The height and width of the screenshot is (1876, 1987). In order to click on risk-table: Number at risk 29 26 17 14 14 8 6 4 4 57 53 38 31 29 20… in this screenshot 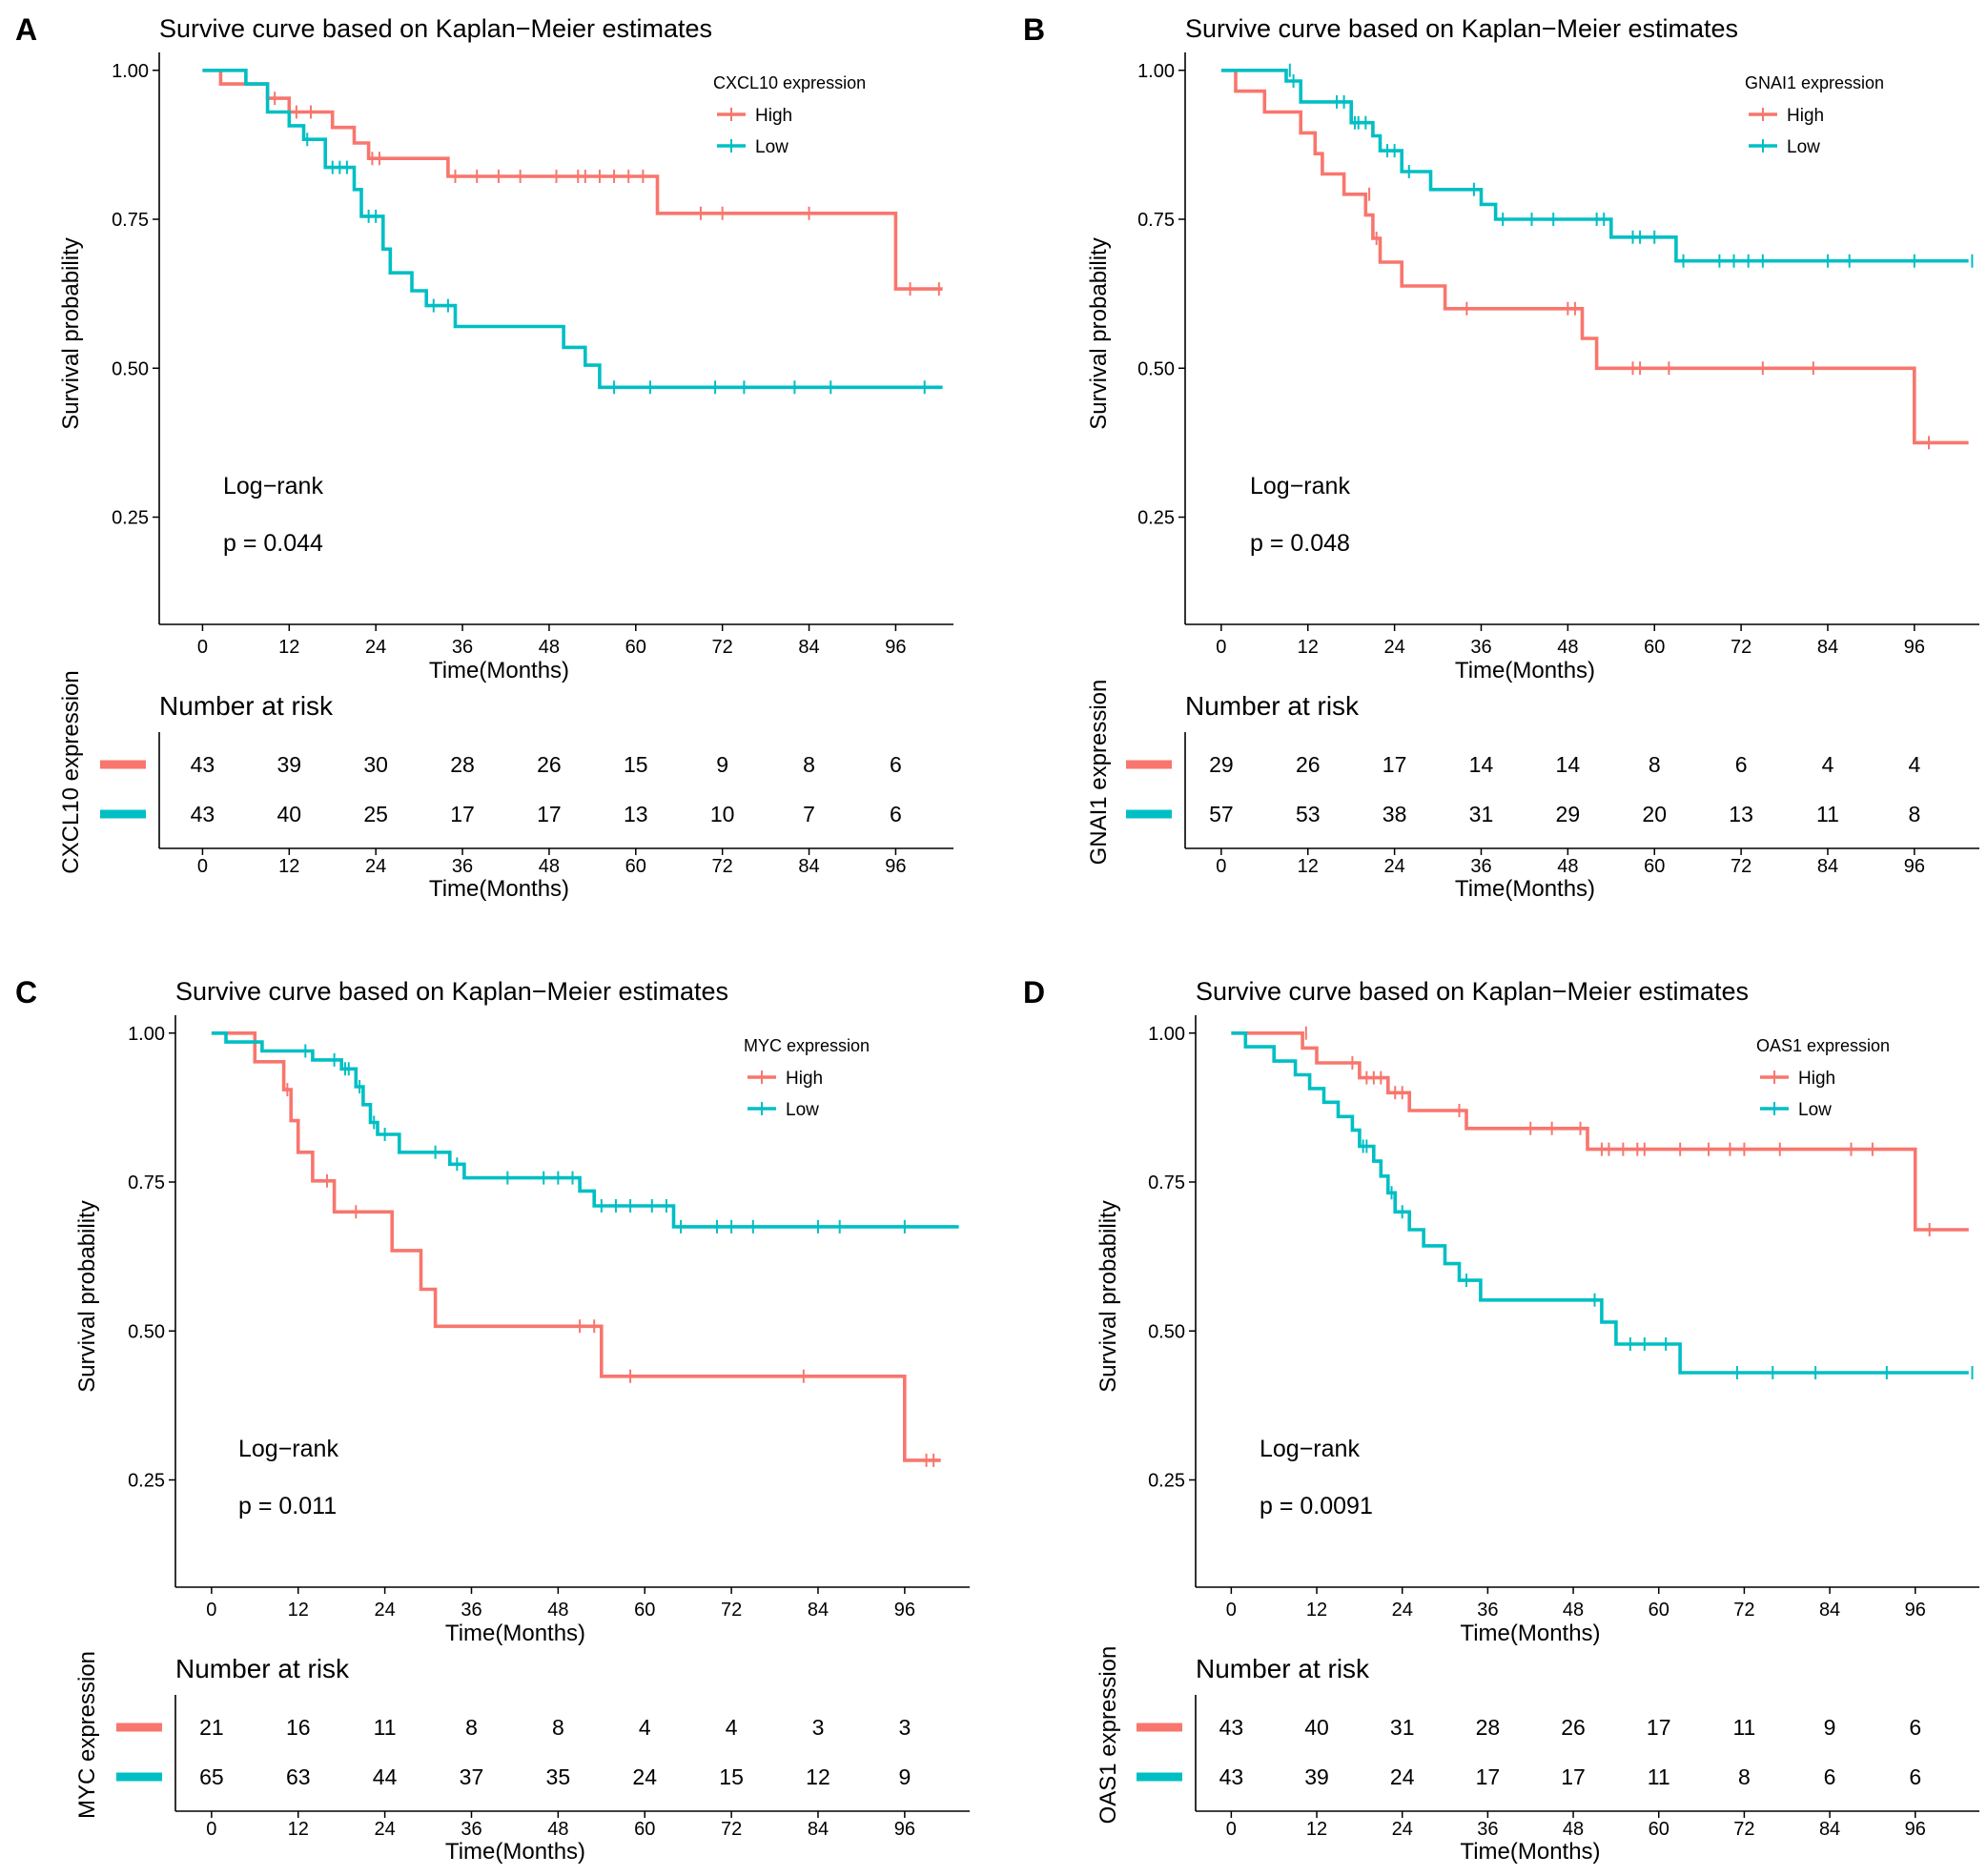, I will do `click(1532, 791)`.